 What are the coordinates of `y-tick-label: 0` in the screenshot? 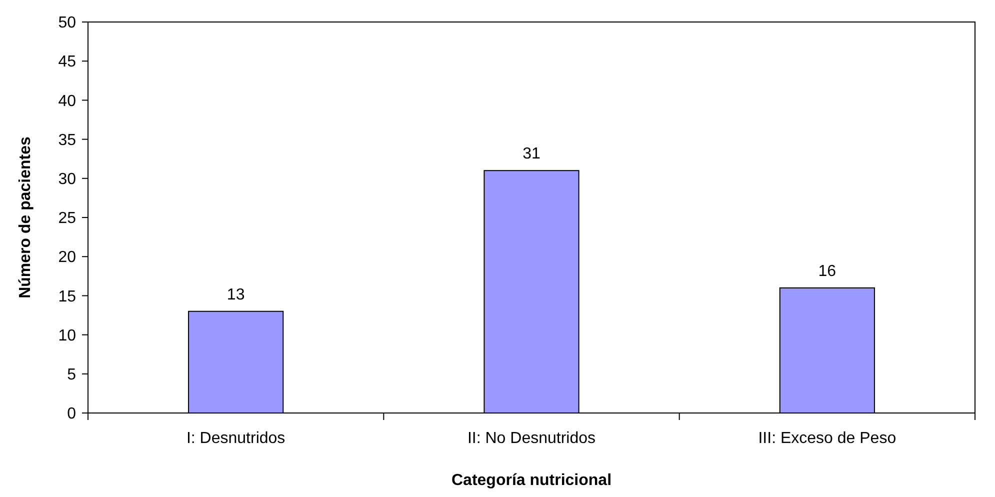 It's located at (71, 414).